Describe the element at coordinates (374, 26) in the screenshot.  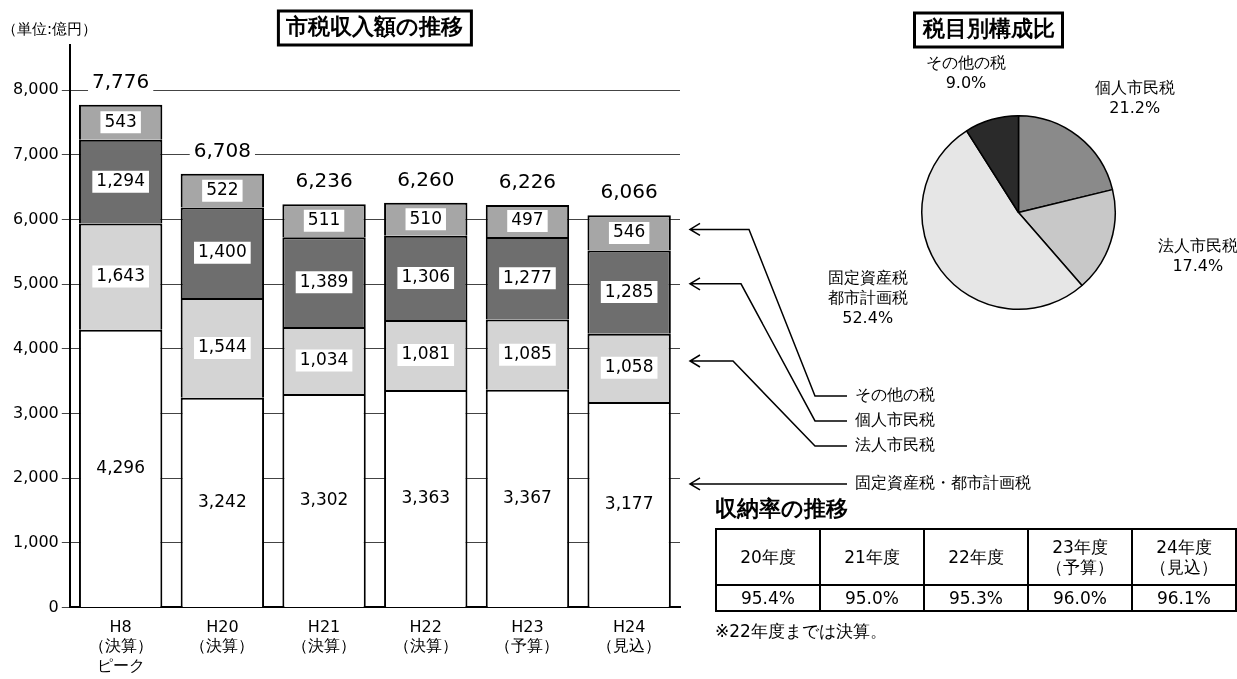
I see `chart-title: 市税収入額の推移` at that location.